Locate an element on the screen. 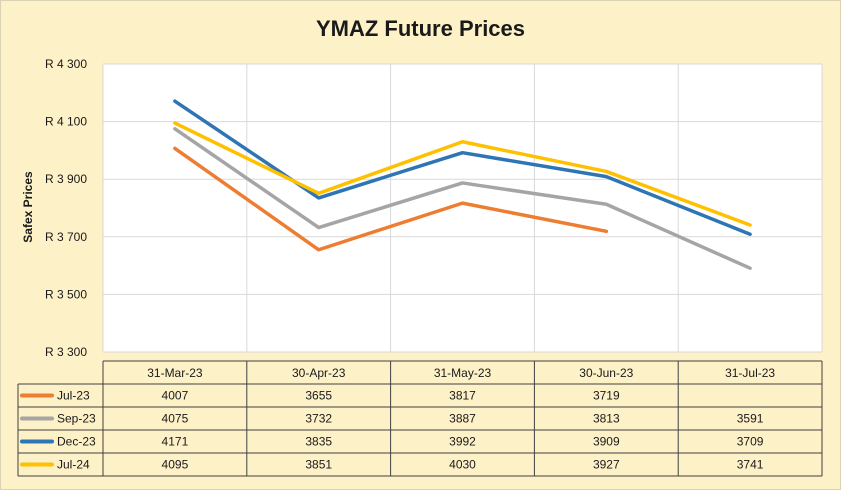  data-value-cell: 4171 is located at coordinates (175, 442).